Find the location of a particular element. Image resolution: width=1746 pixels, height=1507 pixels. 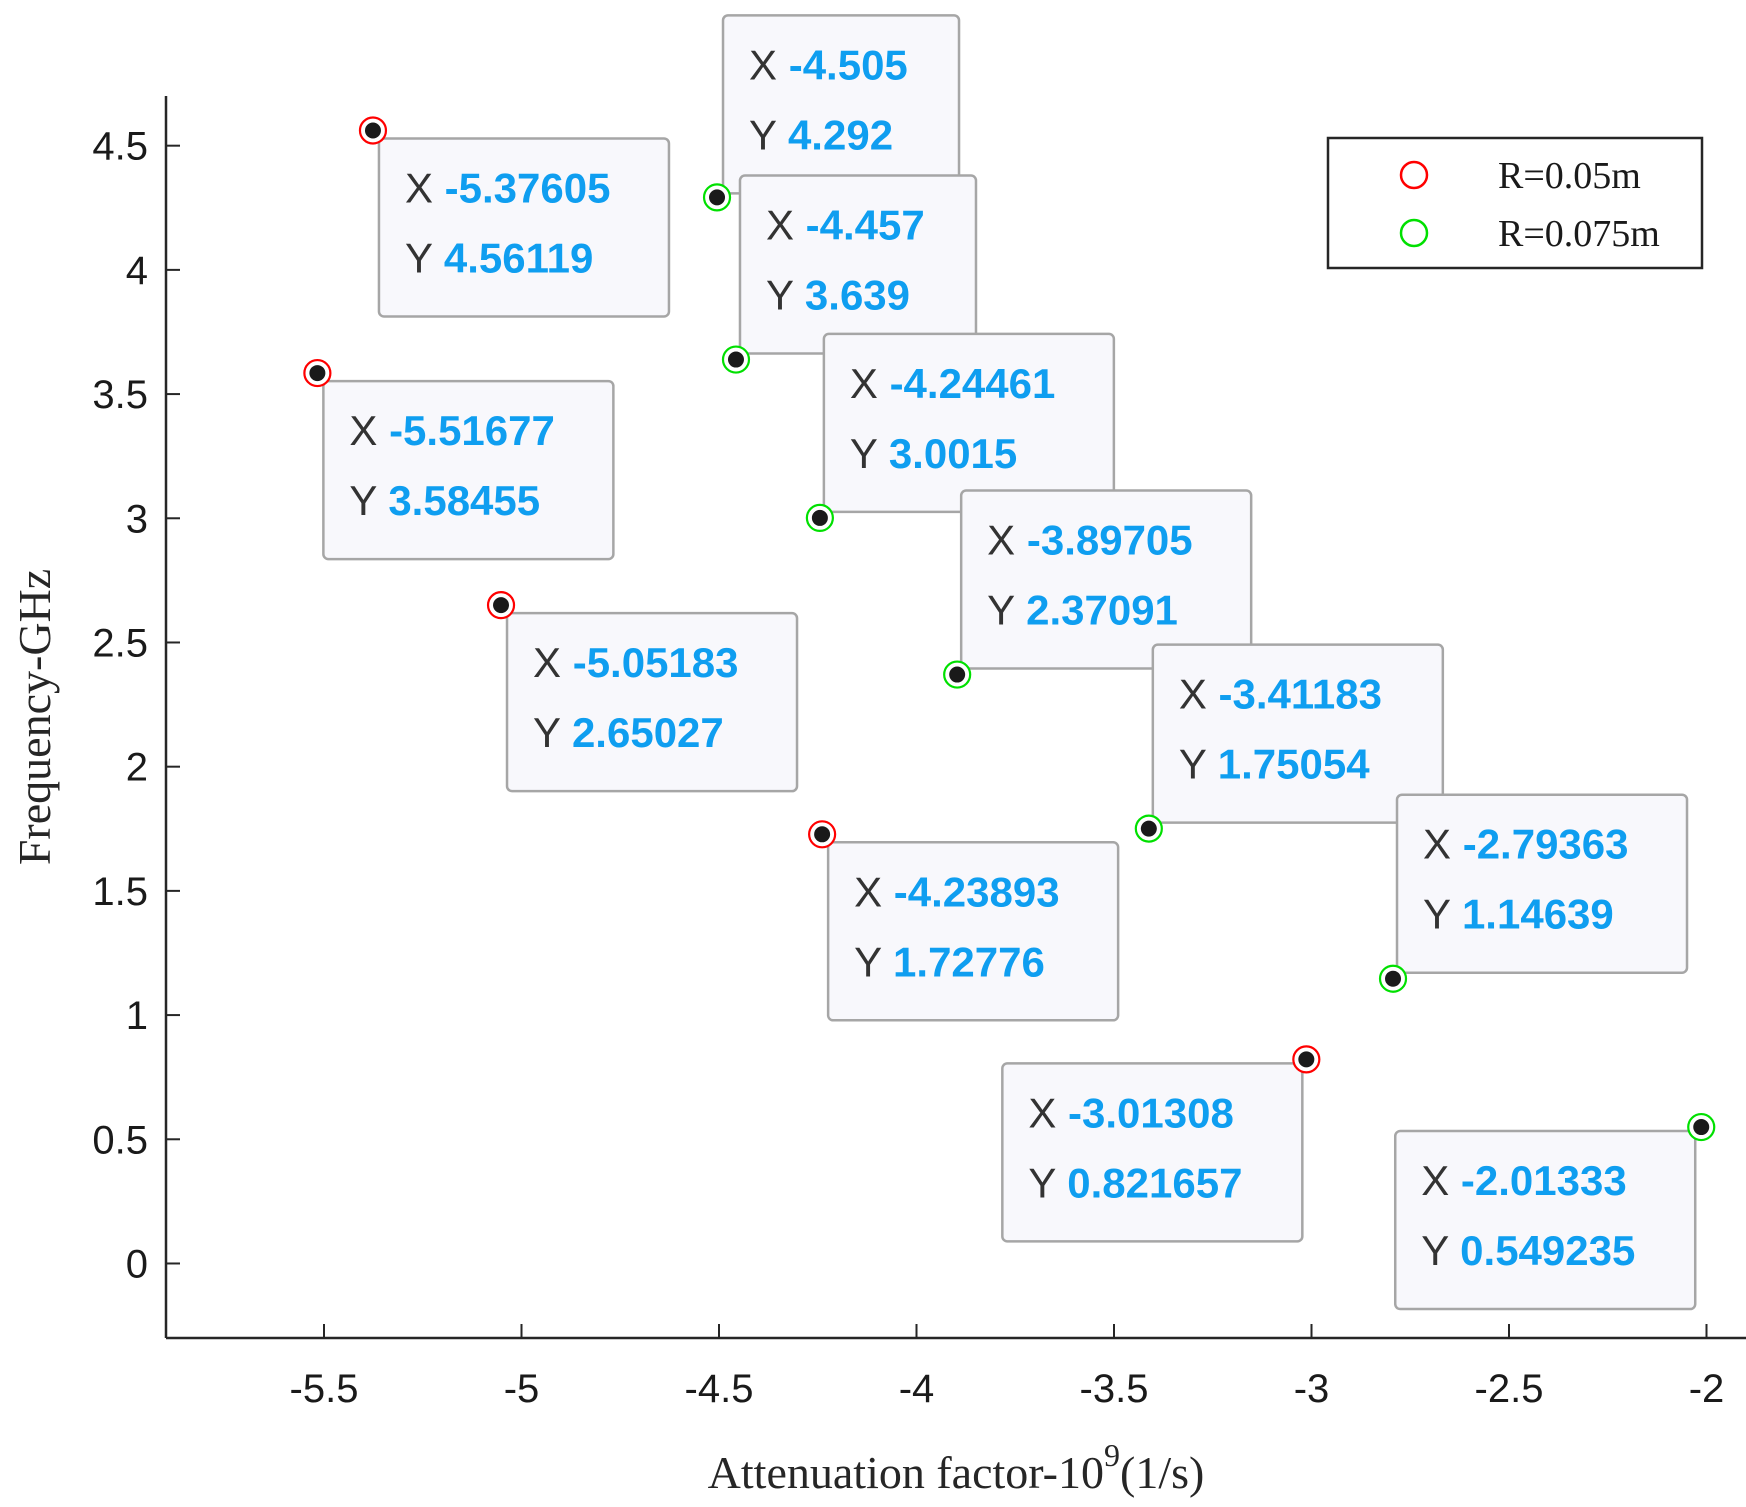

data-tip-x-row: X -5.37605 is located at coordinates (507, 187).